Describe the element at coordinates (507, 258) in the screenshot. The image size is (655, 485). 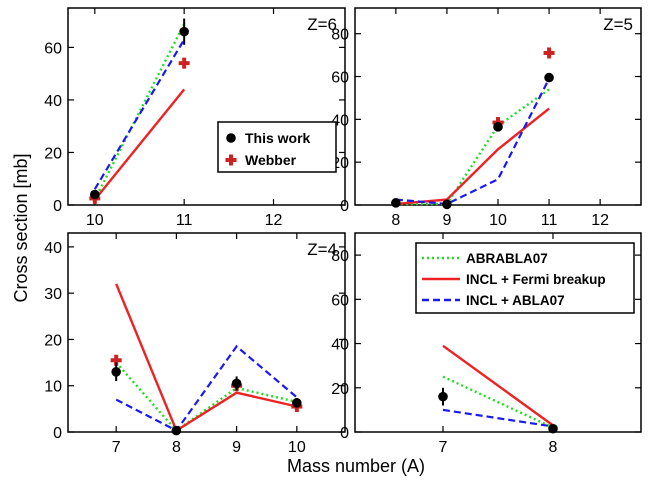
I see `legend-label: ABRABLA07` at that location.